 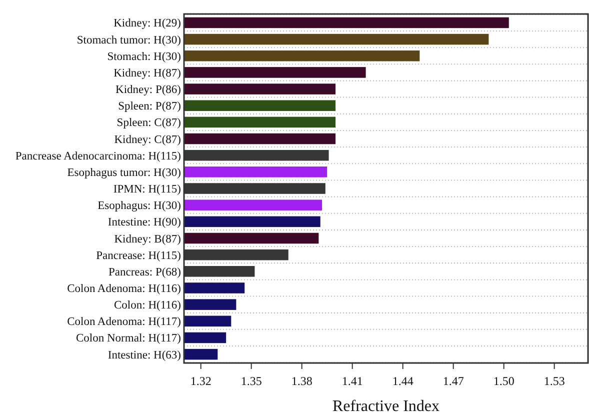 What do you see at coordinates (129, 338) in the screenshot?
I see `y-tick-label: Colon Normal: H(117)` at bounding box center [129, 338].